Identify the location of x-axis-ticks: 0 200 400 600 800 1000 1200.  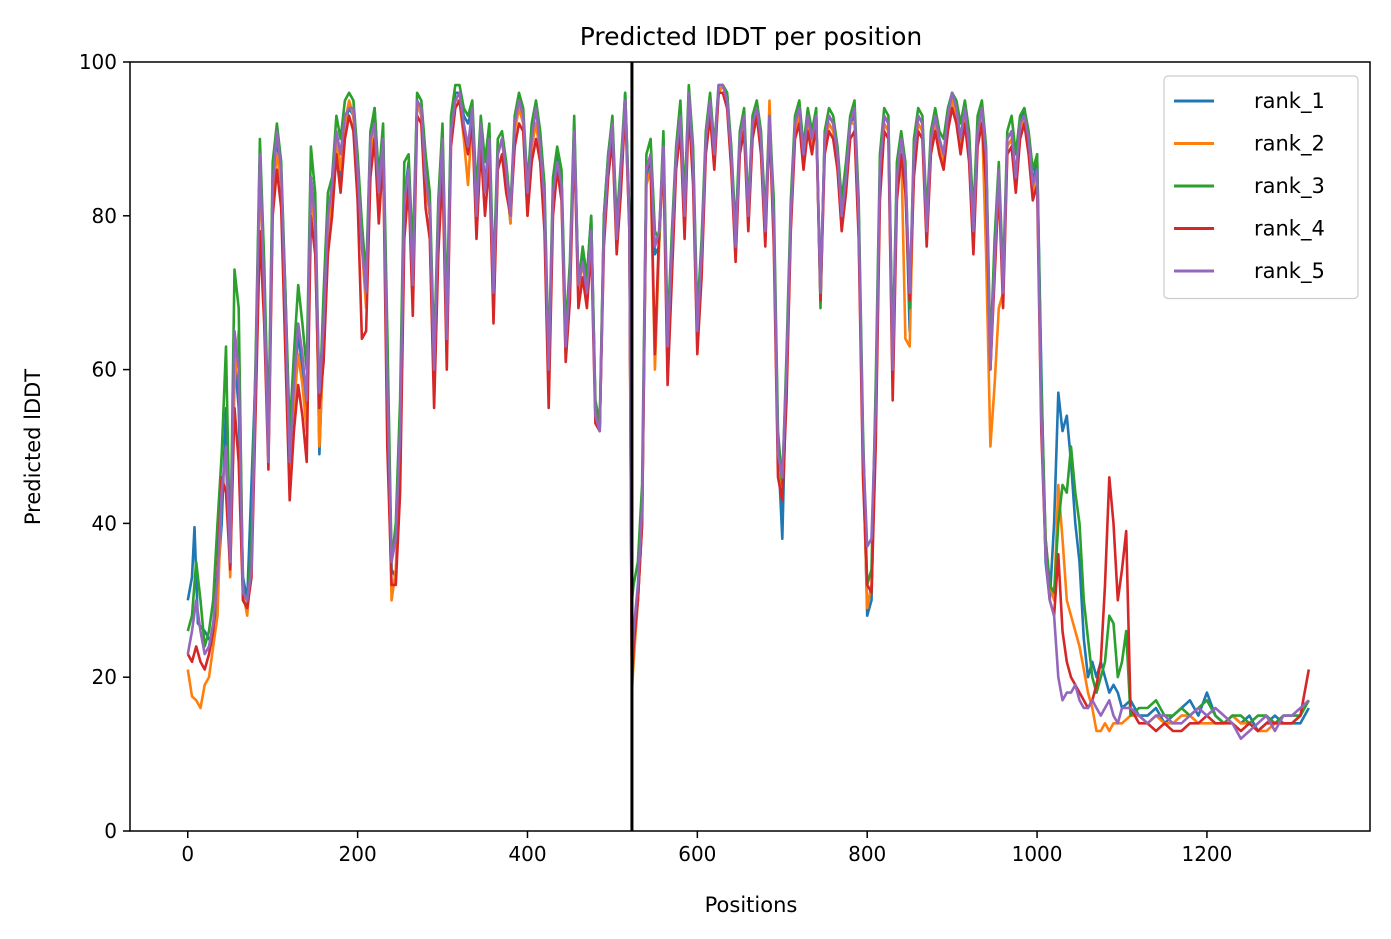
(706, 848).